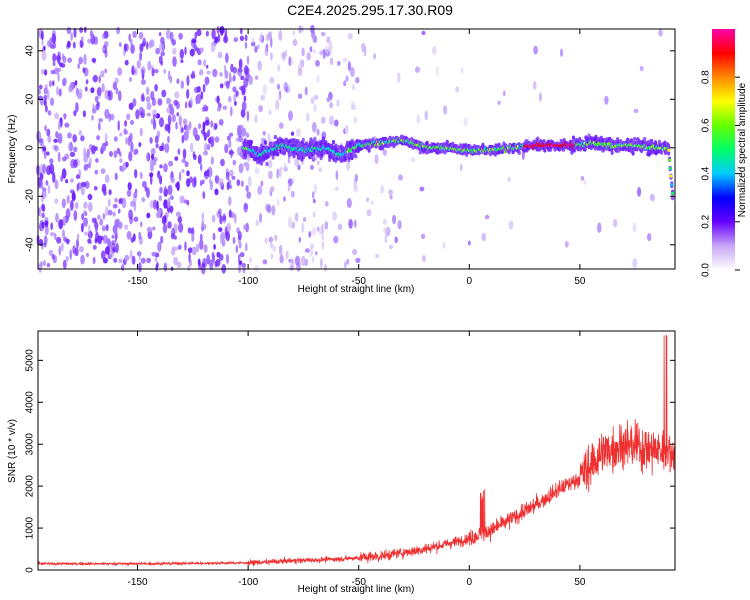 This screenshot has height=600, width=750. Describe the element at coordinates (670, 169) in the screenshot. I see `spectrogram-ridge-peak` at that location.